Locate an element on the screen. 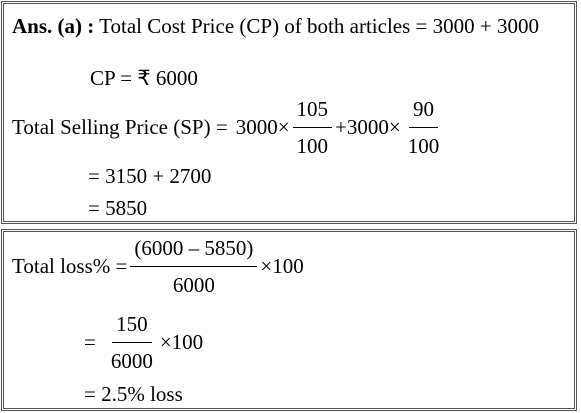  fraction: 90 100 is located at coordinates (424, 127).